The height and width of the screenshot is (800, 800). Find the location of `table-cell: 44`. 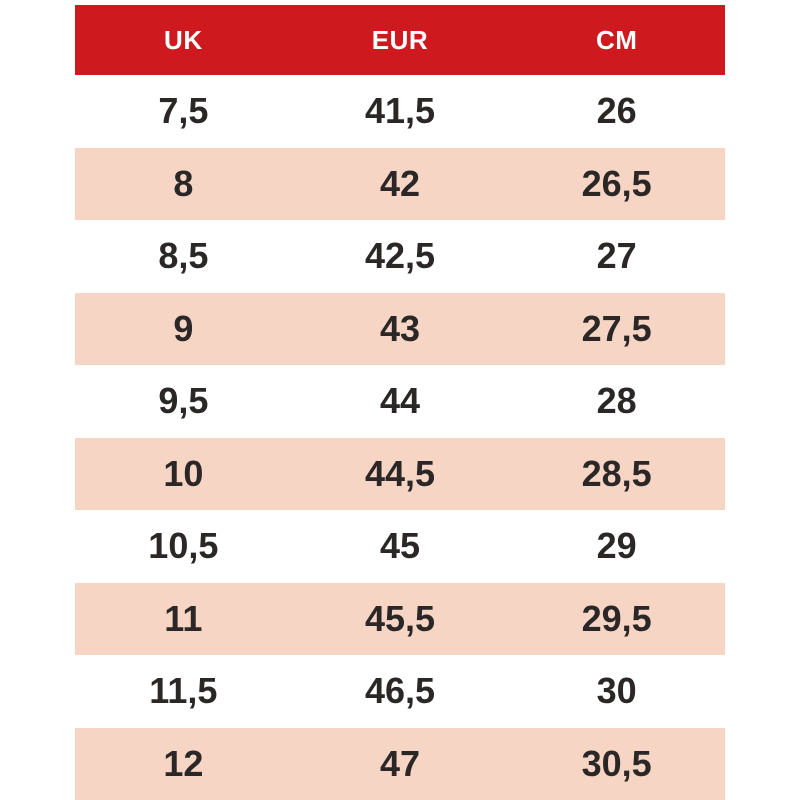

table-cell: 44 is located at coordinates (400, 401).